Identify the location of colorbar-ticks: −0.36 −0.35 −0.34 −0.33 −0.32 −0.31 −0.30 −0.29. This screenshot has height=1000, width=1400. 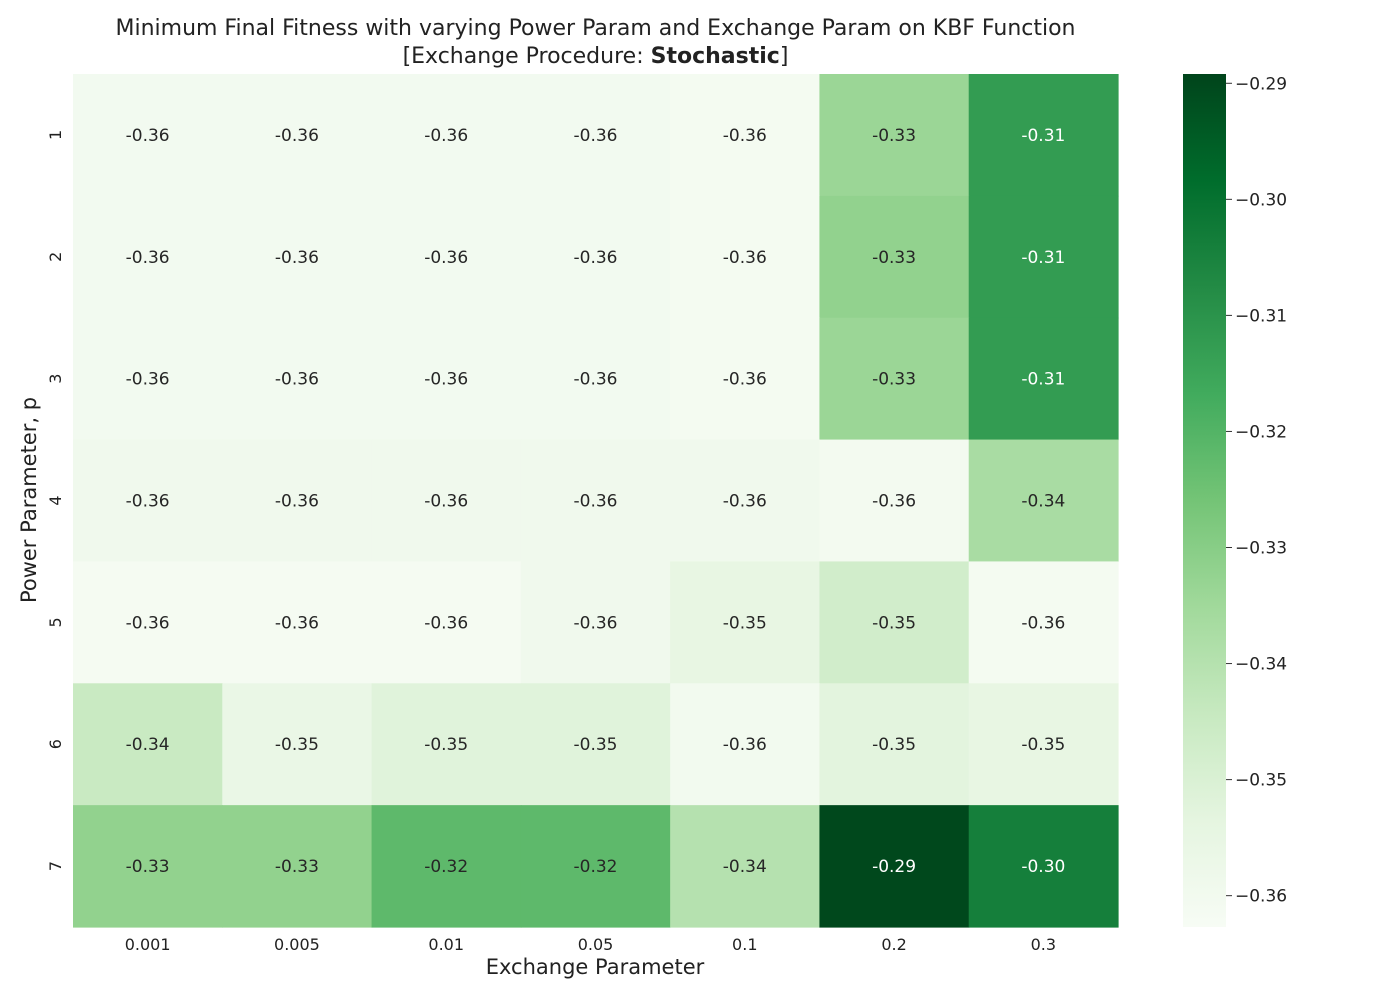
(1256, 490).